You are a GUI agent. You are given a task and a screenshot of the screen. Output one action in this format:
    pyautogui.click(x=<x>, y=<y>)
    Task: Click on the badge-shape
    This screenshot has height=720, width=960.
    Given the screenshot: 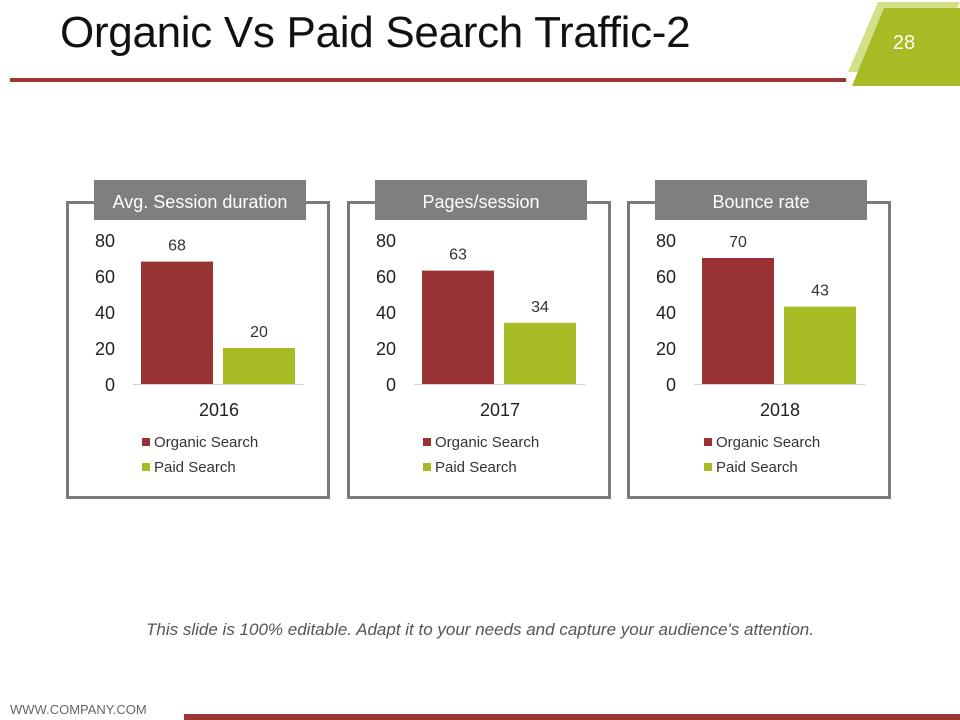 What is the action you would take?
    pyautogui.click(x=904, y=44)
    